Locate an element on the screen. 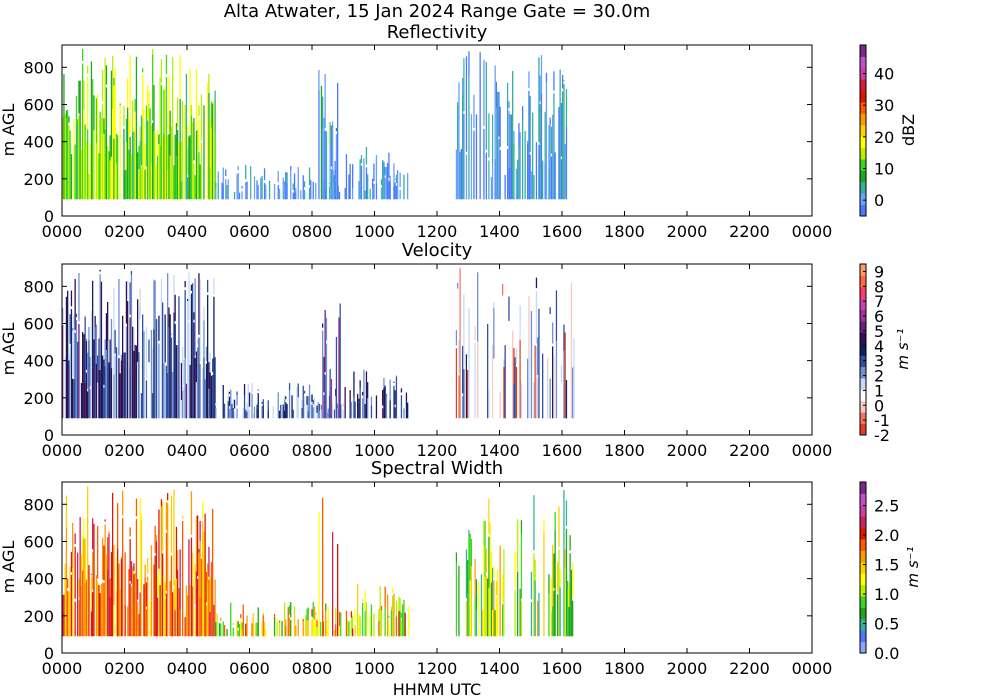 The image size is (1000, 700). colorbar-tick-label: 20 is located at coordinates (884, 137).